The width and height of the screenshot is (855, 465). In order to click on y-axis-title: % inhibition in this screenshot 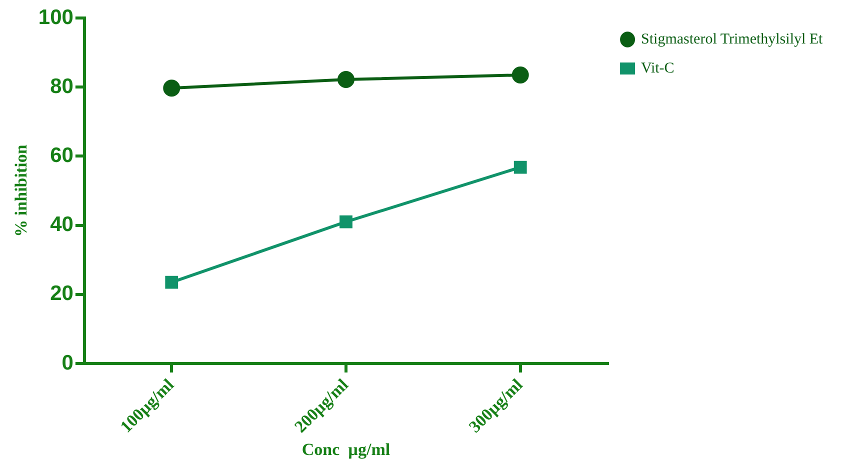, I will do `click(21, 190)`.